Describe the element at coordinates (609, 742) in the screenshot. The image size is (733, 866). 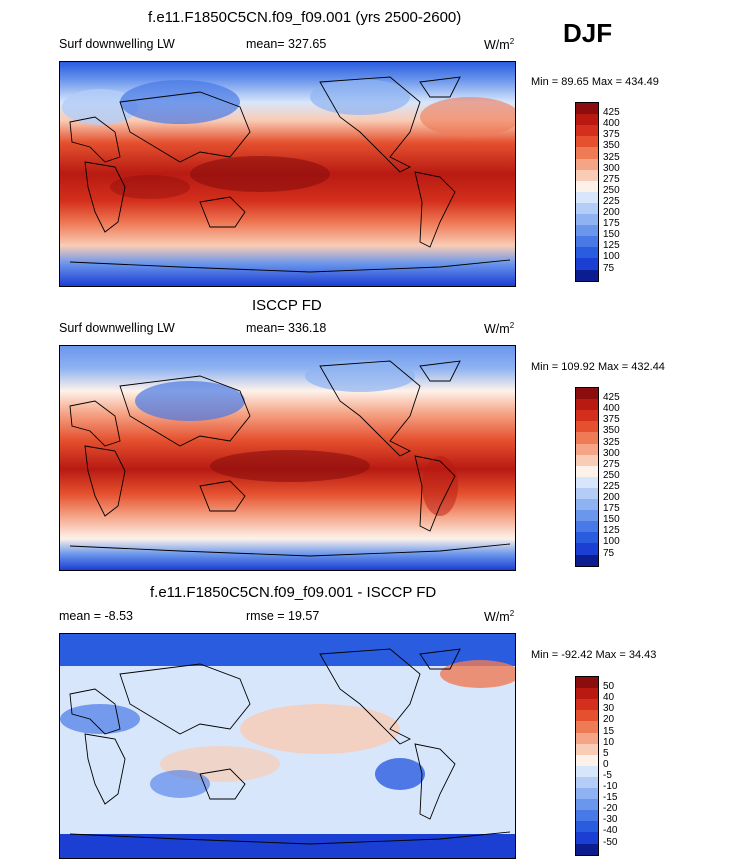
I see `colorbar-tick-label: 10` at that location.